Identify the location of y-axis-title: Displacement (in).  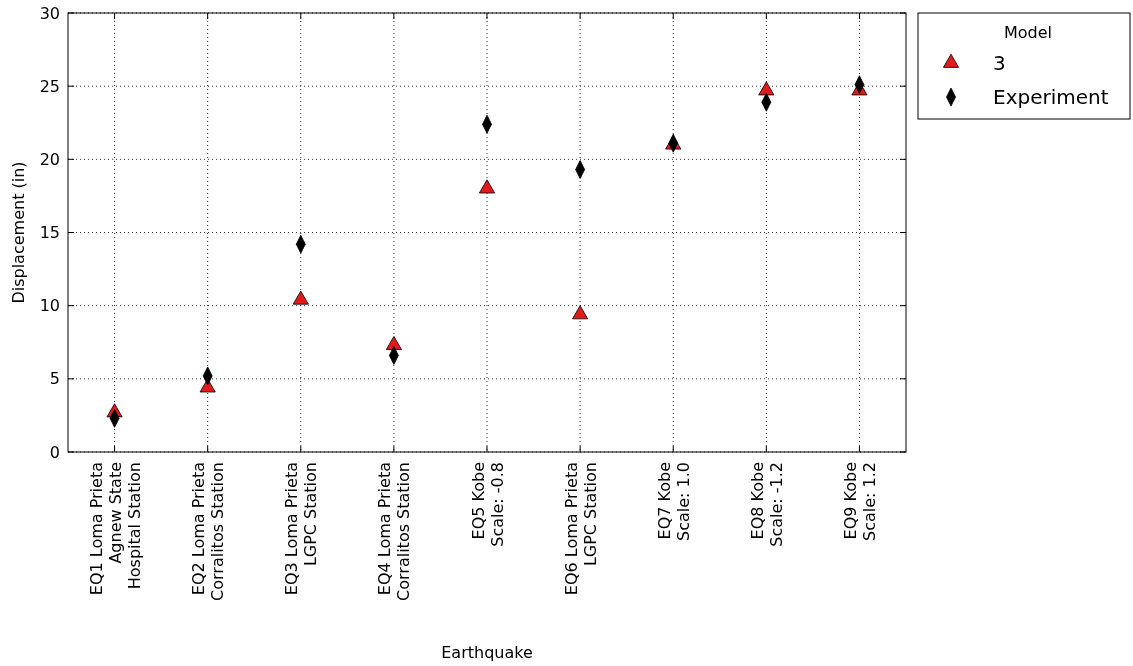
(18, 232).